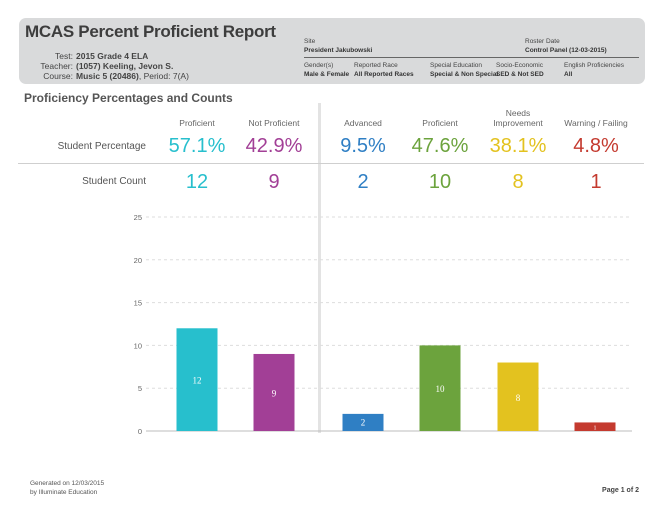  What do you see at coordinates (363, 182) in the screenshot?
I see `cnt-advanced: 2` at bounding box center [363, 182].